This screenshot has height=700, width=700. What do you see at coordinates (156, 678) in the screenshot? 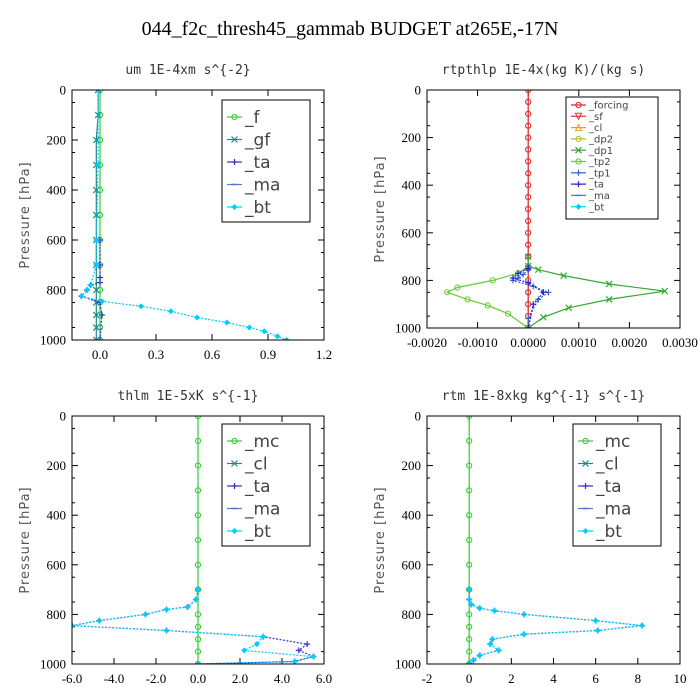
I see `x-tick-label: -2.0` at bounding box center [156, 678].